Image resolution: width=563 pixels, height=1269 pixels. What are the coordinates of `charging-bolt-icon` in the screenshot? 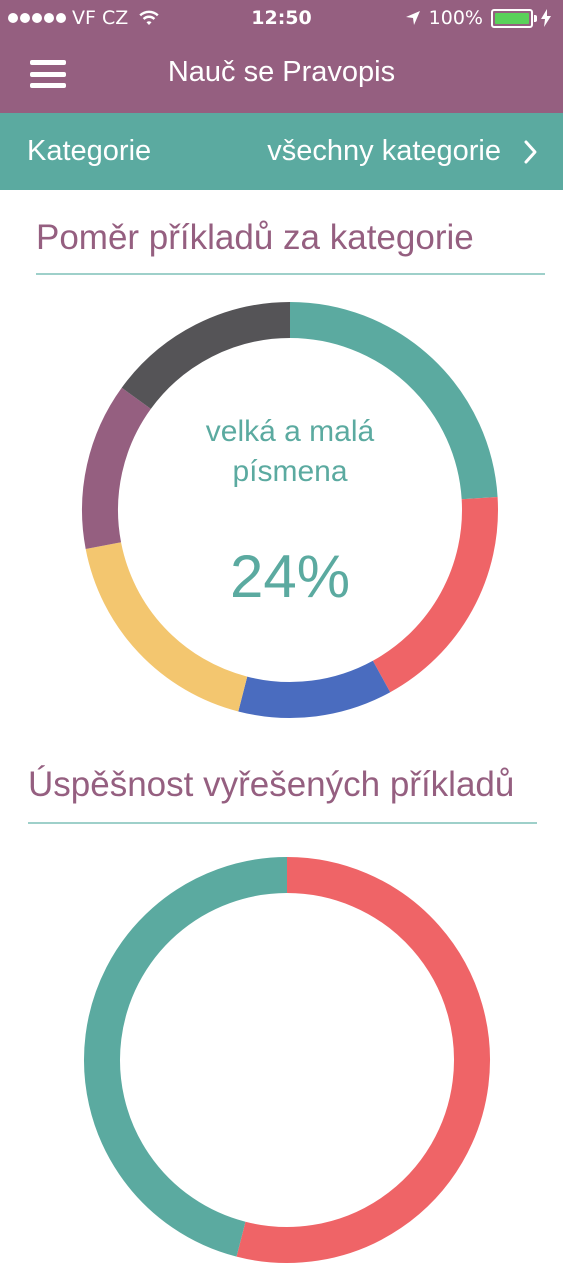 It's located at (546, 18).